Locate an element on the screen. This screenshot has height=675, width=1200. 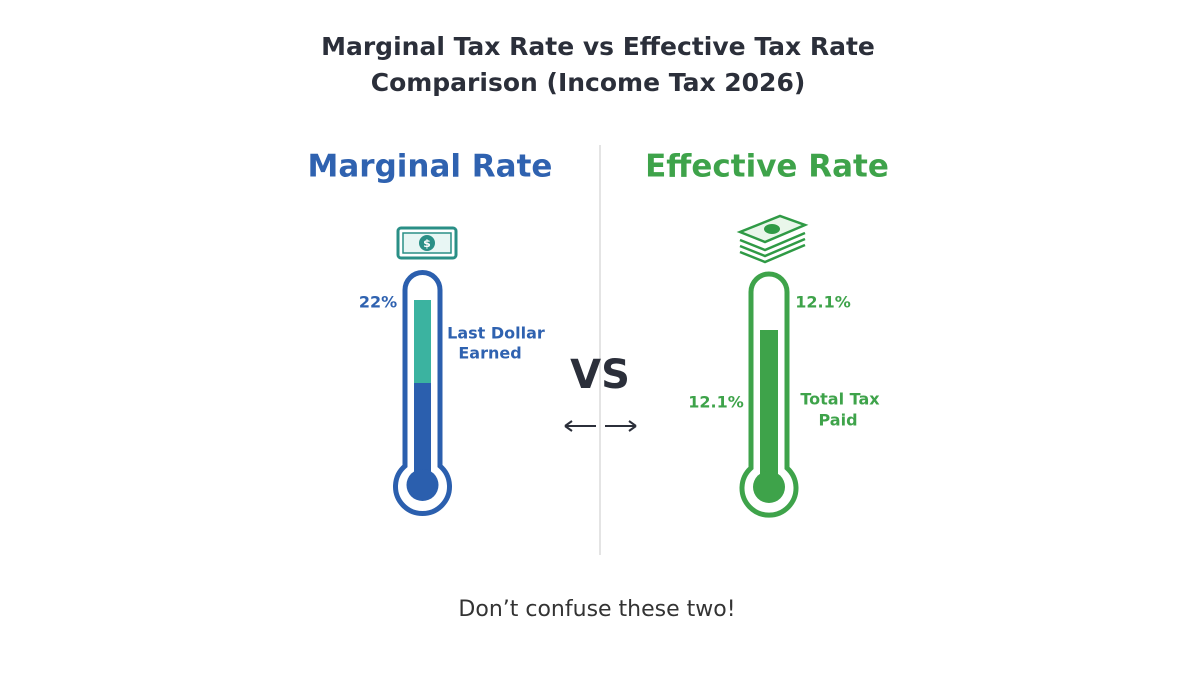
money-stack-icon is located at coordinates (772, 239).